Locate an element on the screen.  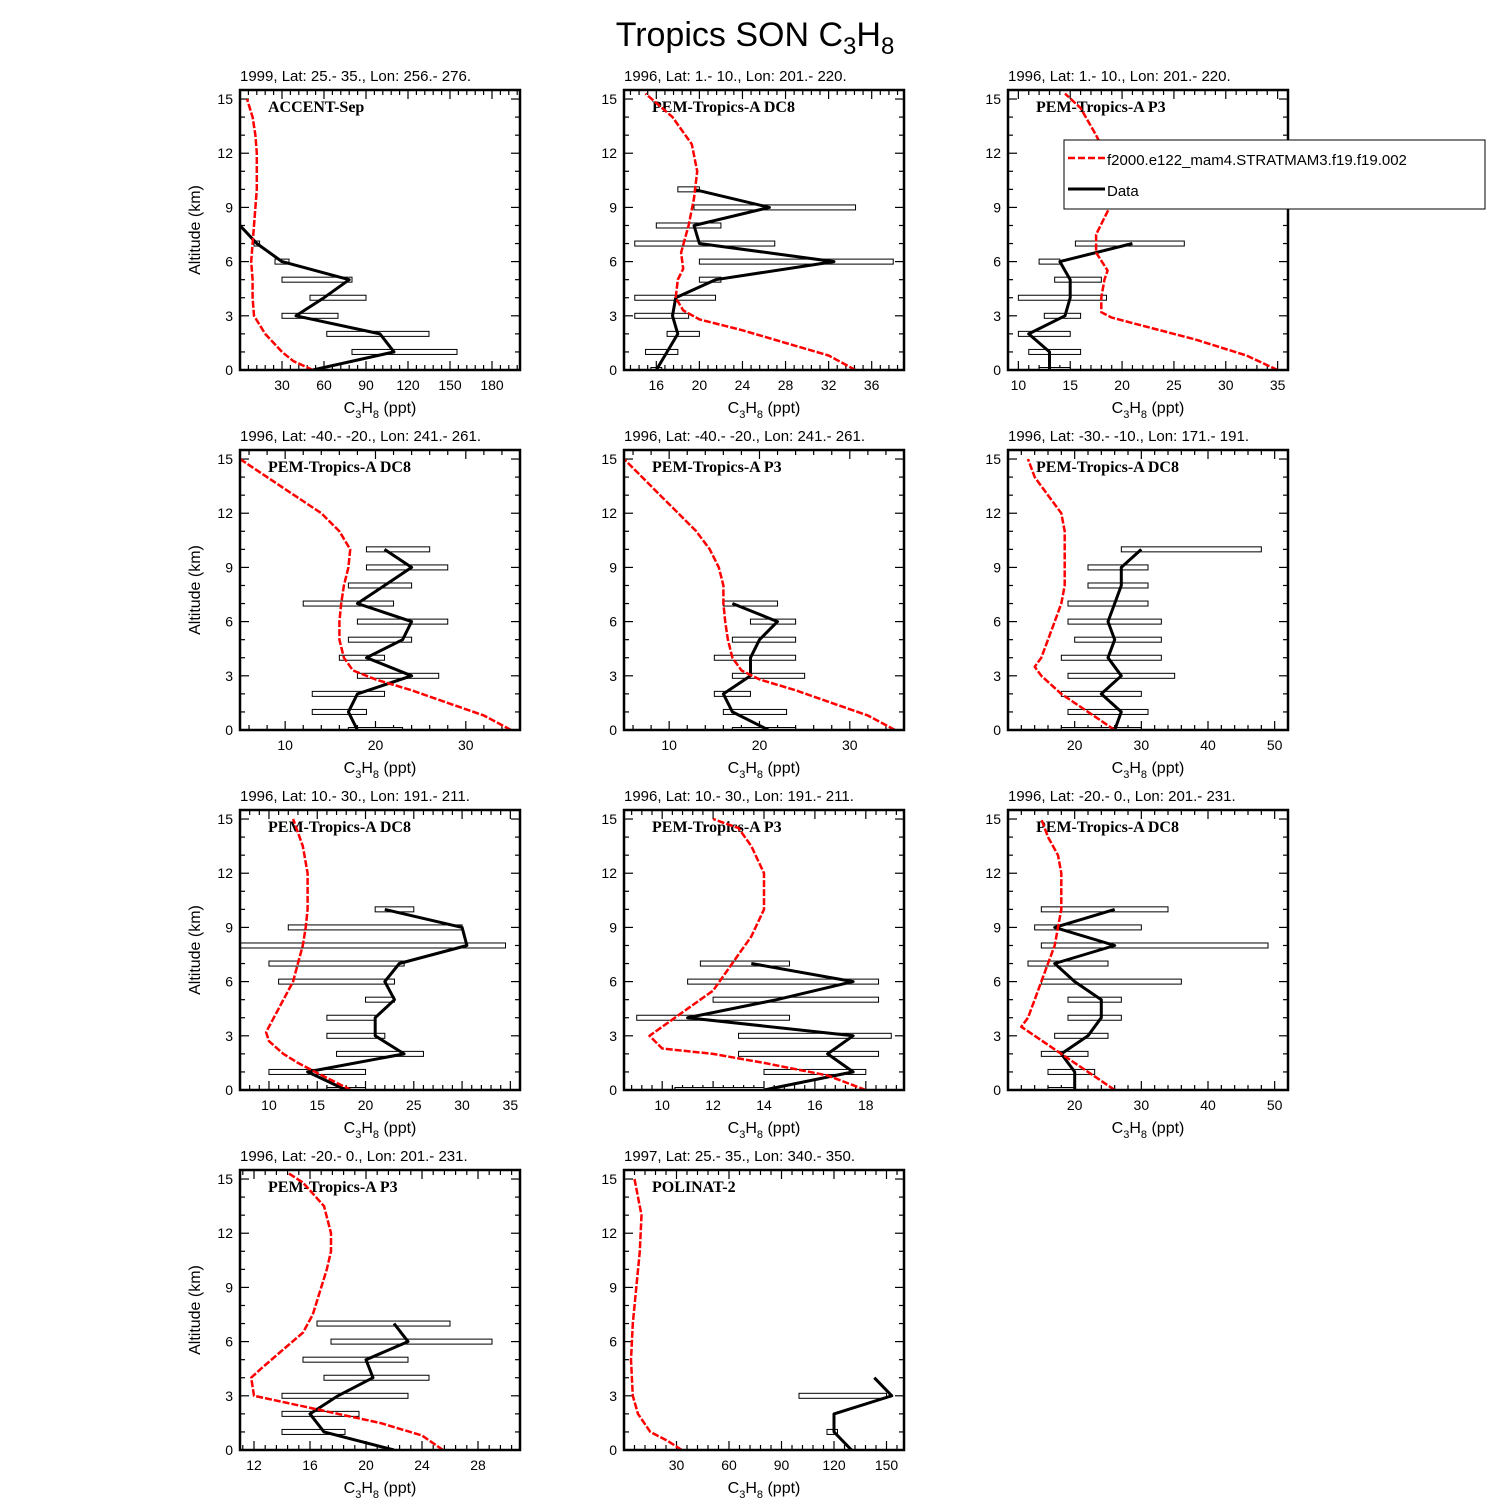
x-tick-label: 120 is located at coordinates (834, 1465).